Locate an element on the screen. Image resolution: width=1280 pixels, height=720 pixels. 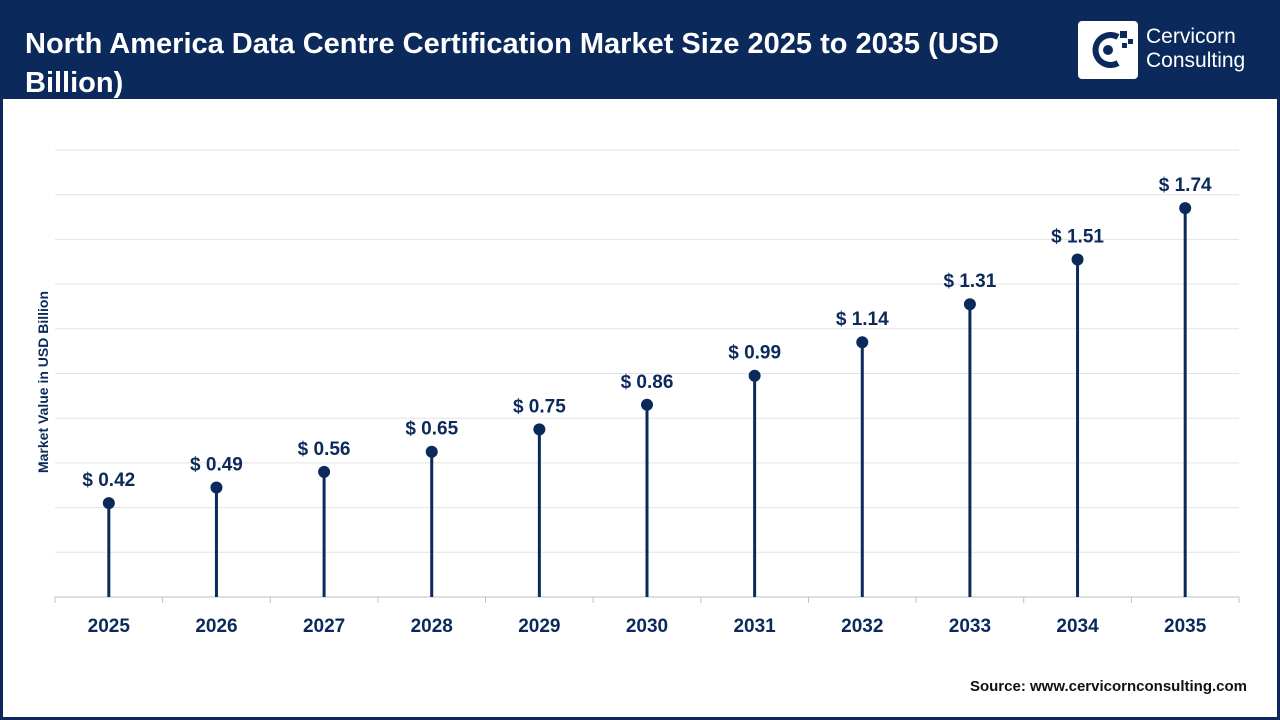
x-tick-label: 2027 is located at coordinates (324, 626).